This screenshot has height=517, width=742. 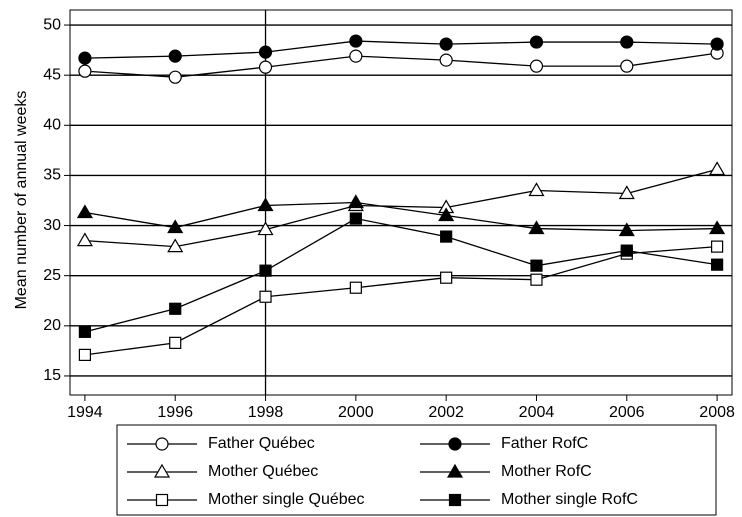 I want to click on y-tick-label: 35, so click(x=52, y=175).